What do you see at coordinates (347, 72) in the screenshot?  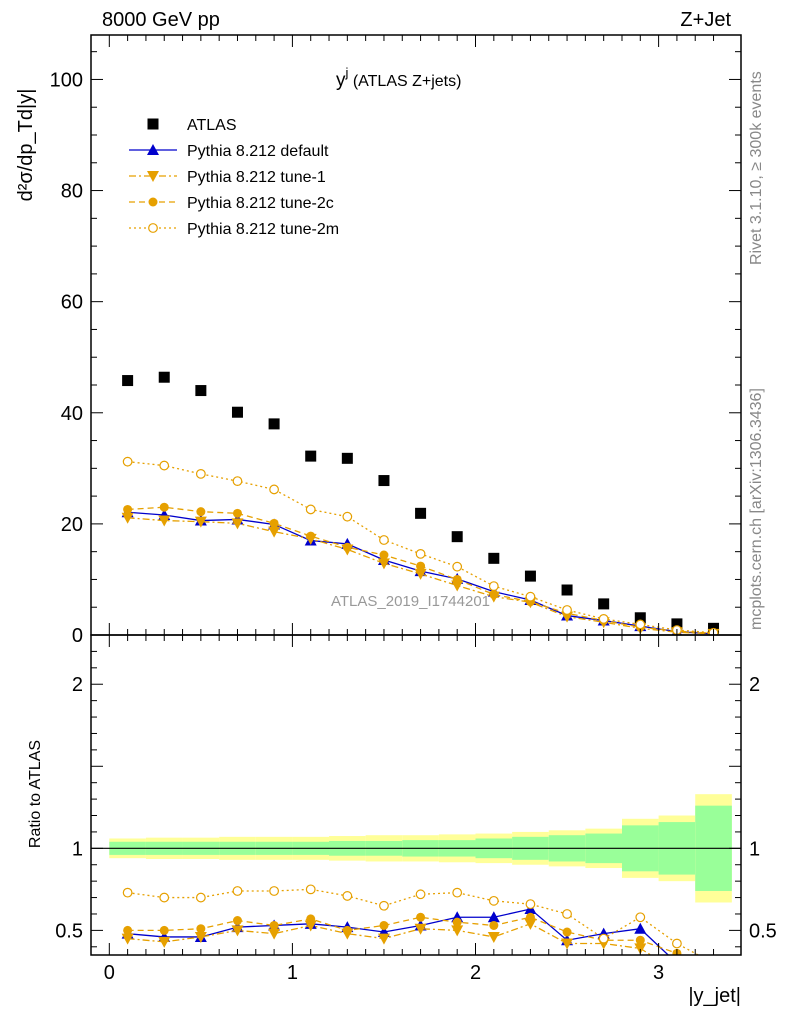 I see `plot-title-sup: j` at bounding box center [347, 72].